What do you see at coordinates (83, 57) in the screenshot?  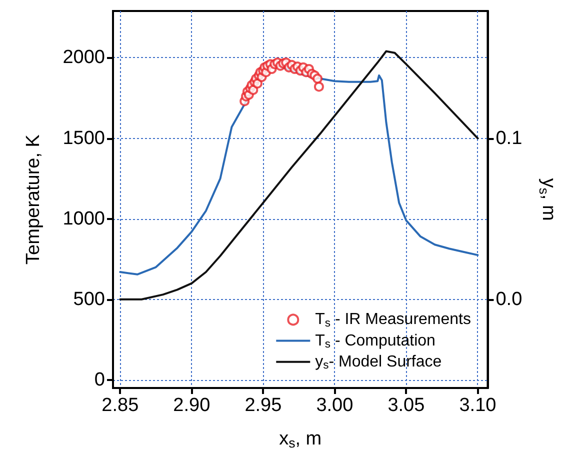 I see `y-tick-label: 2000` at bounding box center [83, 57].